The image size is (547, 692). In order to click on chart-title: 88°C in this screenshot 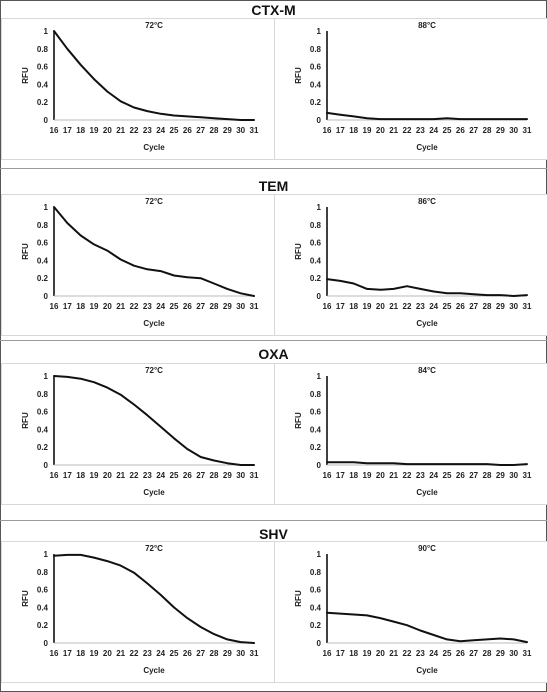, I will do `click(427, 25)`.